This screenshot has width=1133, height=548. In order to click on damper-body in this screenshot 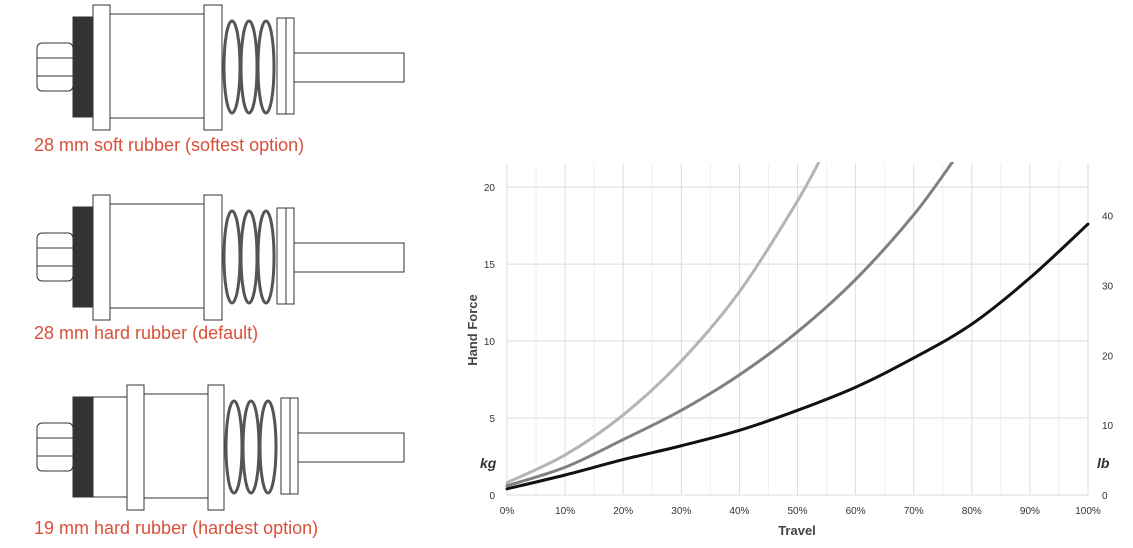, I will do `click(157, 66)`.